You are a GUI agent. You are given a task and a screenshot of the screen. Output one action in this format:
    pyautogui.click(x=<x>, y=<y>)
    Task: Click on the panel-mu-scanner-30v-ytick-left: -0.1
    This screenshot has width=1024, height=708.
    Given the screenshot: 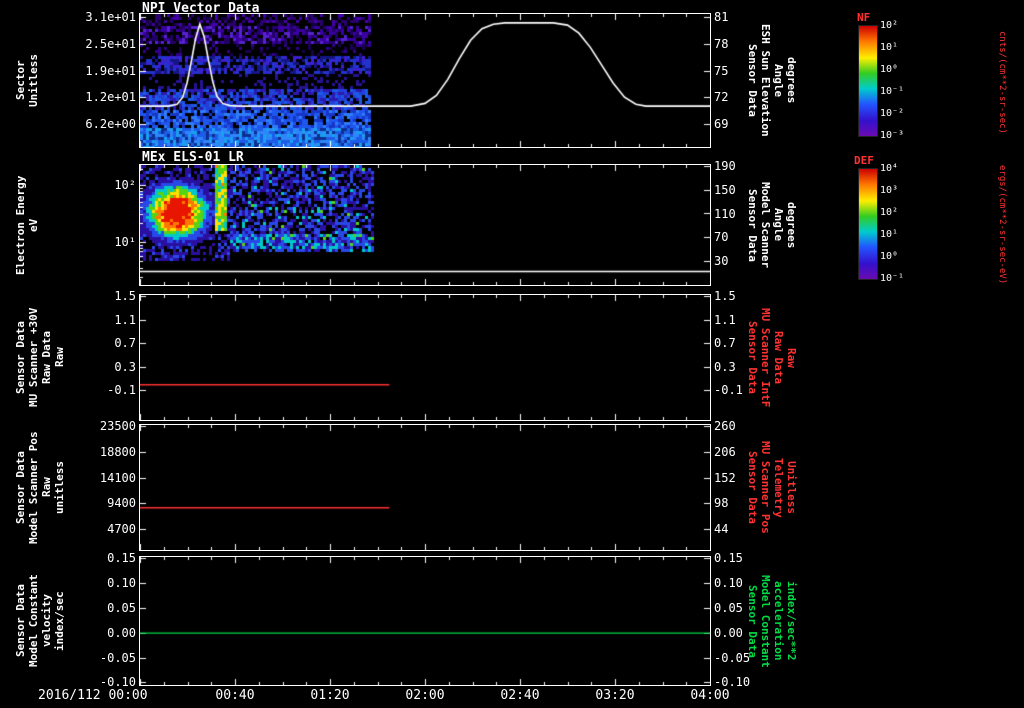 What is the action you would take?
    pyautogui.click(x=121, y=390)
    